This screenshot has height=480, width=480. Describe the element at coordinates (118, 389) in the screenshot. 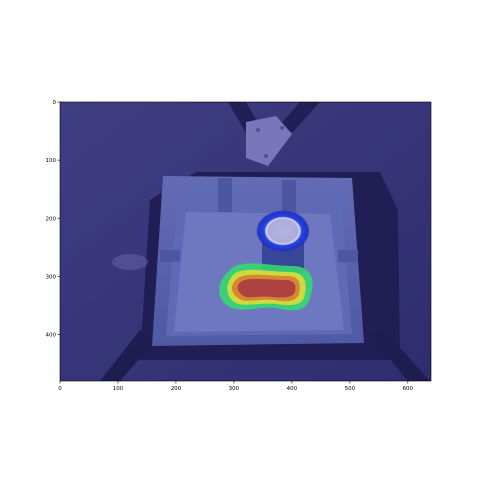

I see `x-tick-label: 100` at that location.